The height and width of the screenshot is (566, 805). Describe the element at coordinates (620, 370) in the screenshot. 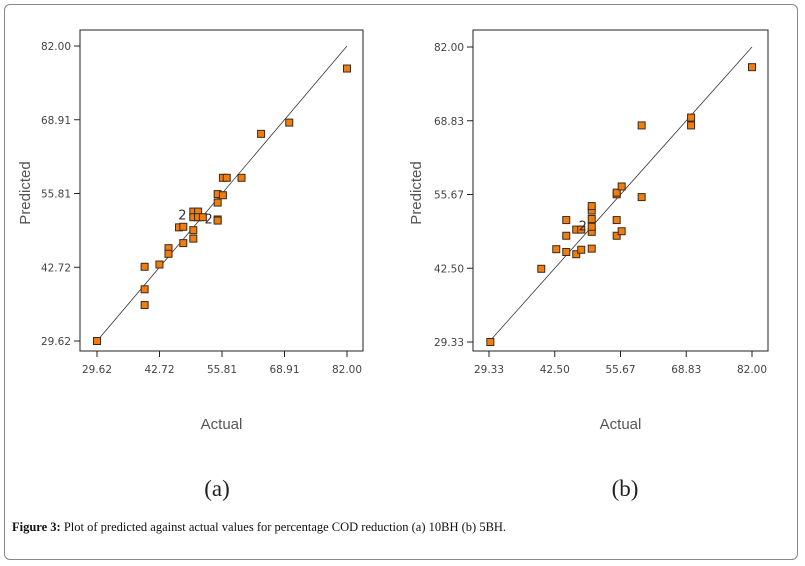

I see `x-tick-label: 55.67` at that location.